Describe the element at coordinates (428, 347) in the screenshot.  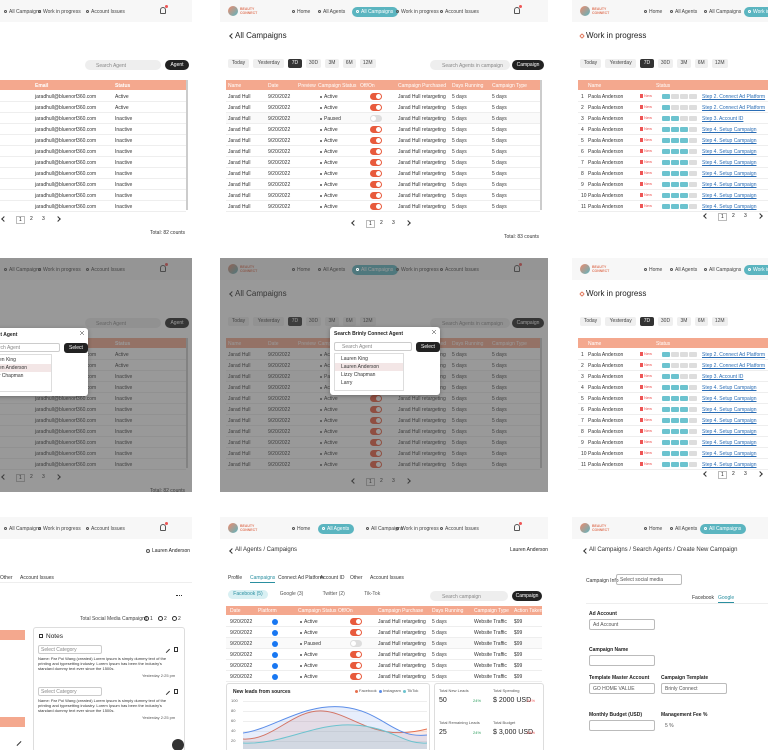
I see `select-button: Select` at that location.